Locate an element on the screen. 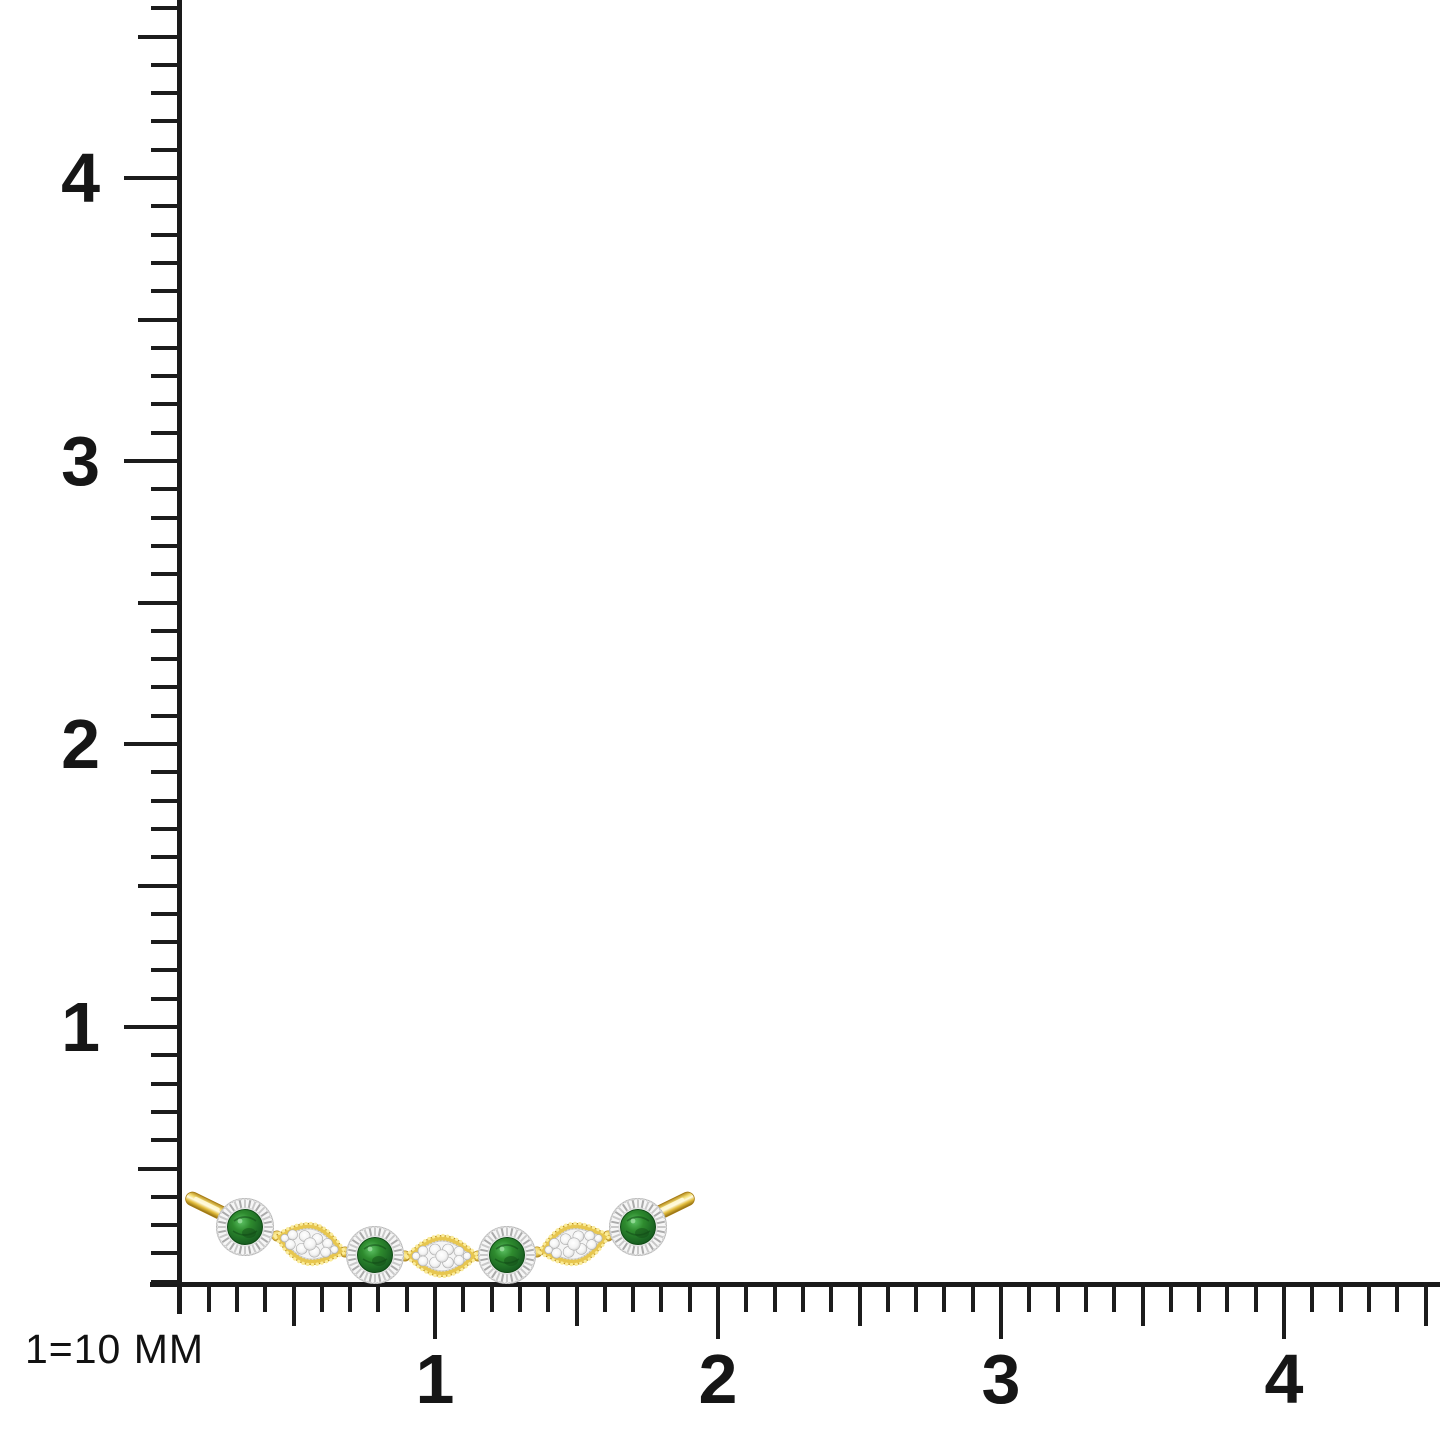  h-ruler-number: 2 is located at coordinates (718, 1379).